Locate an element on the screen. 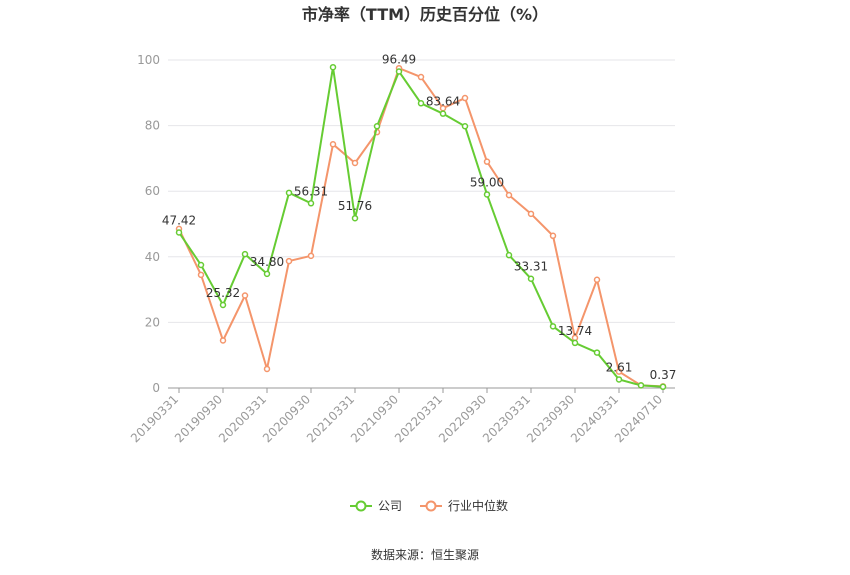 Image resolution: width=850 pixels, height=575 pixels. y-axis: 0 20 40 60 80 100 is located at coordinates (148, 224).